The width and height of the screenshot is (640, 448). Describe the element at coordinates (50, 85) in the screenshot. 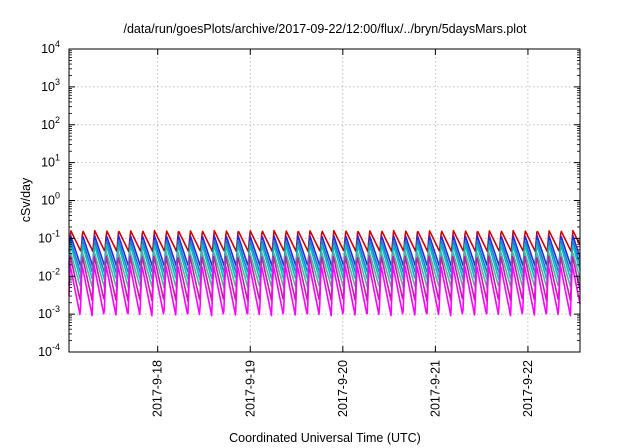

I see `y-tick-label: 10³` at that location.